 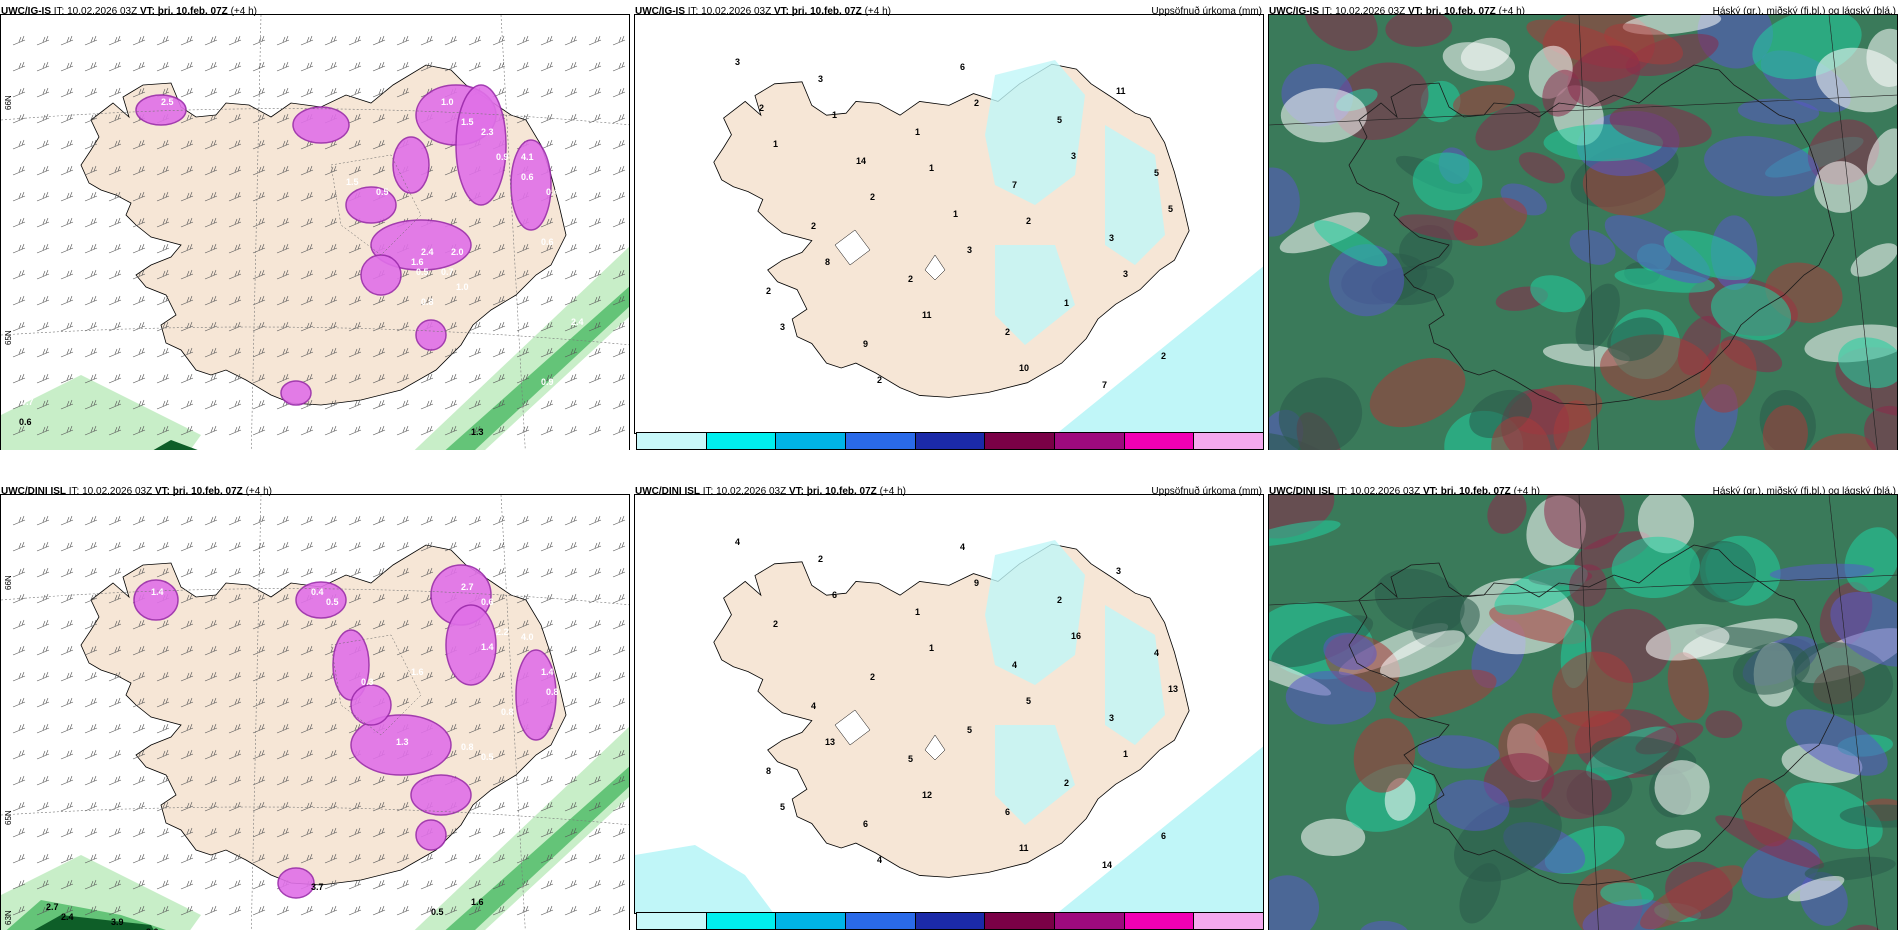 What do you see at coordinates (1583, 110) in the screenshot?
I see `graticule-line` at bounding box center [1583, 110].